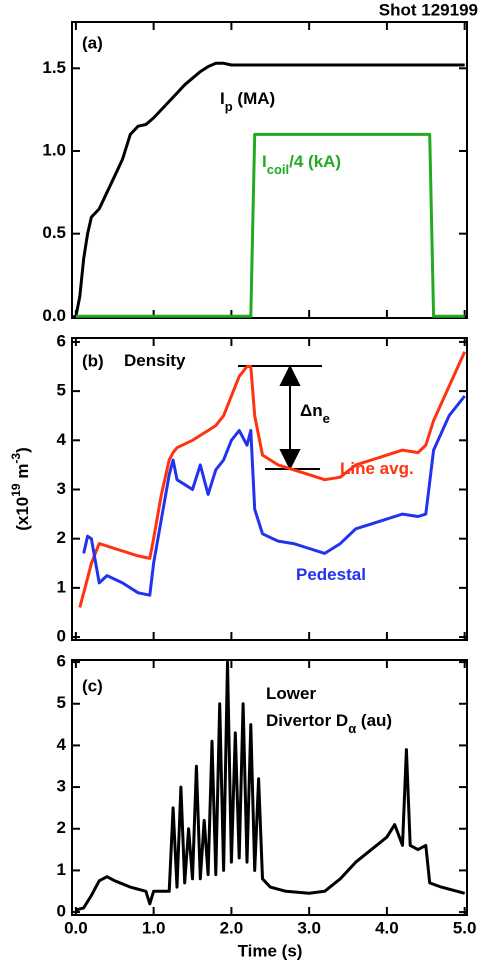 This screenshot has width=483, height=972. Describe the element at coordinates (387, 927) in the screenshot. I see `x-tick-label: 4.0` at that location.